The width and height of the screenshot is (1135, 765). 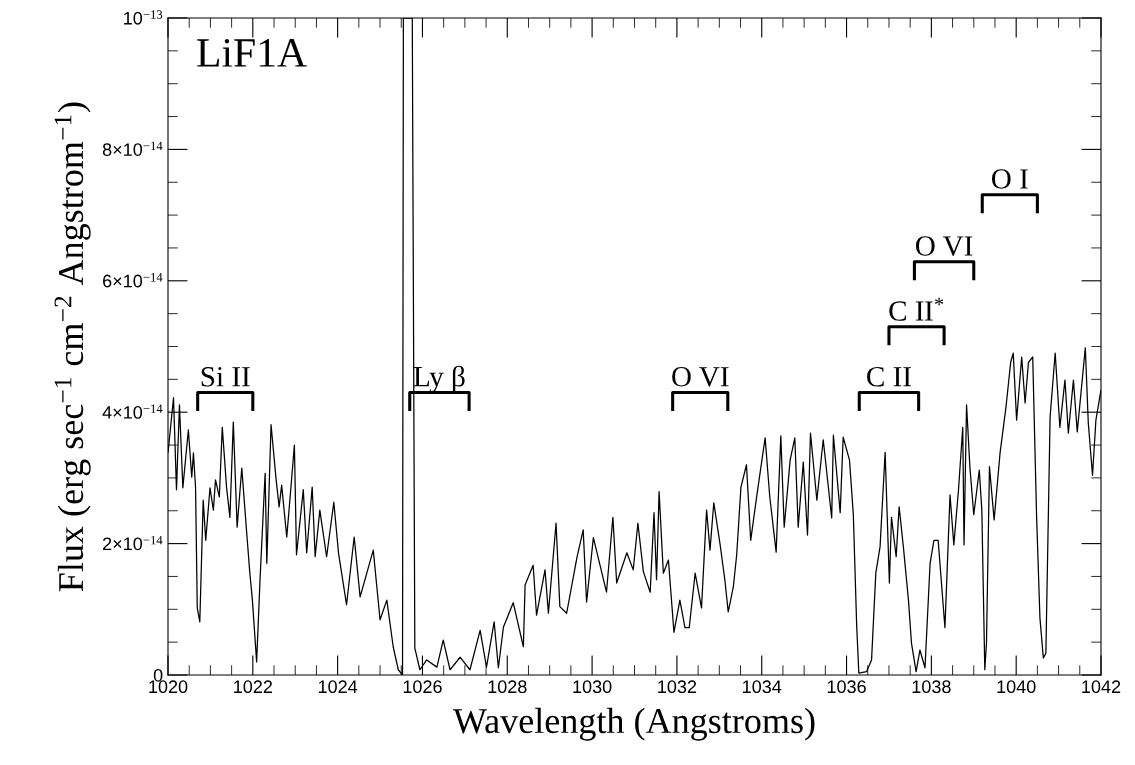 I want to click on y-tick-label: 0, so click(x=158, y=675).